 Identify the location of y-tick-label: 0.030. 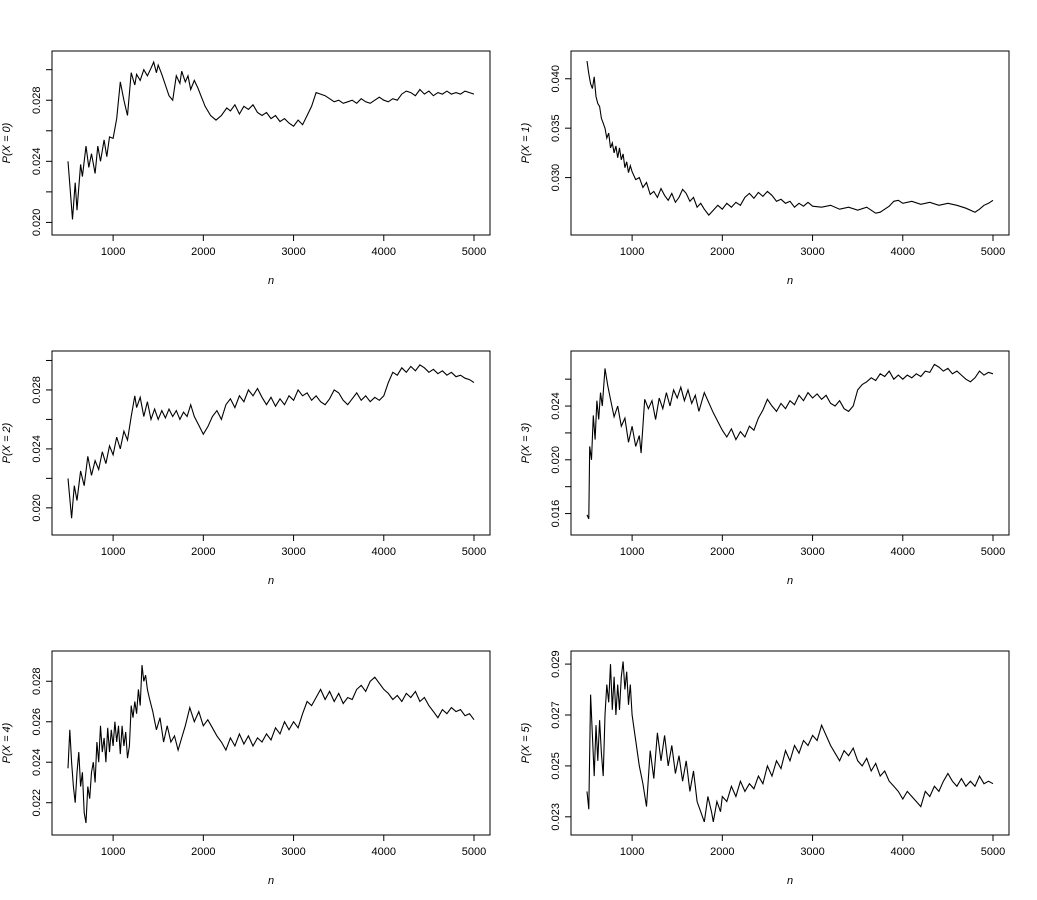
(556, 178).